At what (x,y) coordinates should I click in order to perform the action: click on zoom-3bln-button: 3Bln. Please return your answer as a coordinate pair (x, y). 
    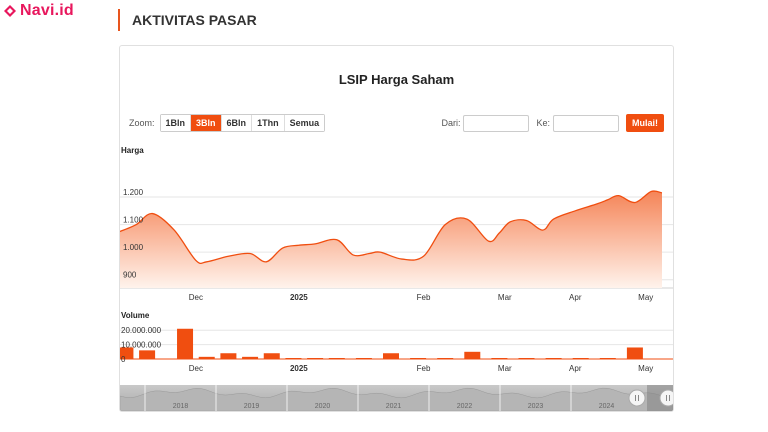
    Looking at the image, I should click on (206, 123).